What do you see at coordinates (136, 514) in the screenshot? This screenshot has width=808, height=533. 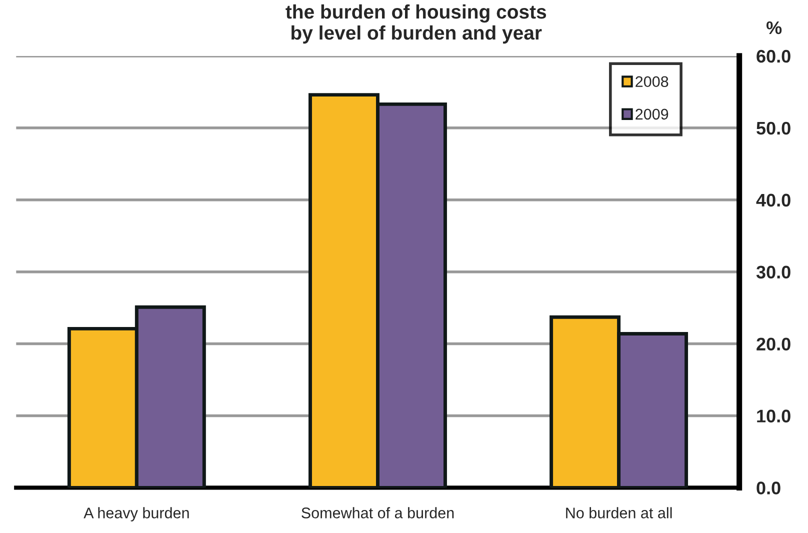 I see `x-tick-label: A heavy burden` at bounding box center [136, 514].